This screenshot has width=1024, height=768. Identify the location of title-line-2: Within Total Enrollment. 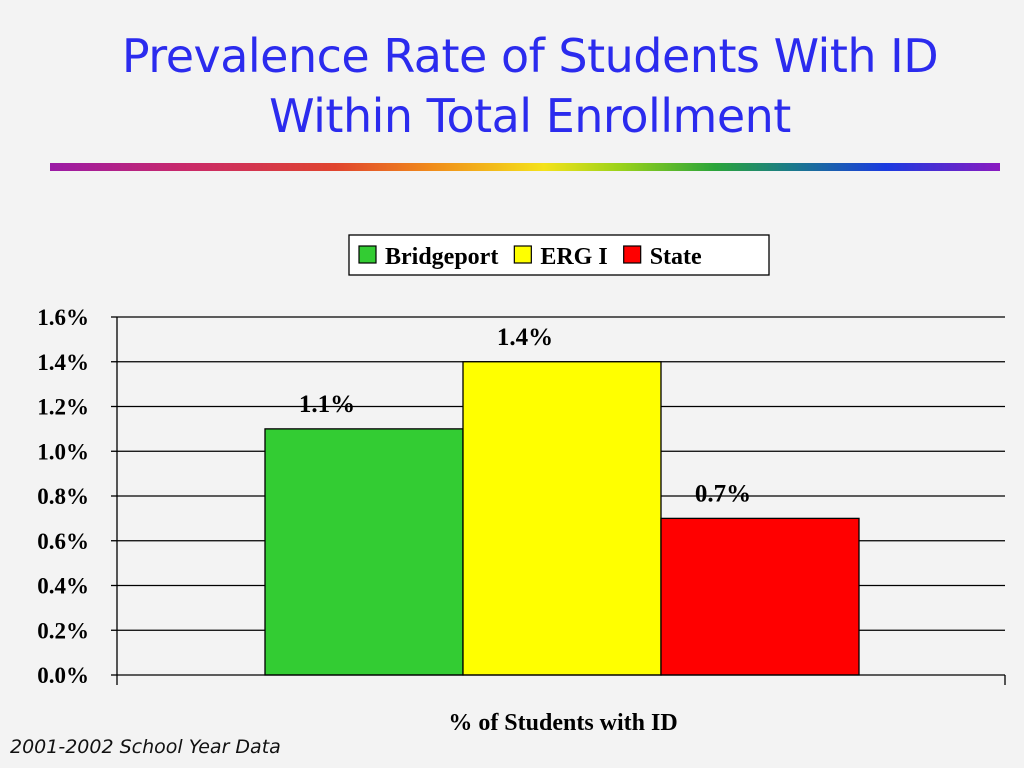
(530, 116).